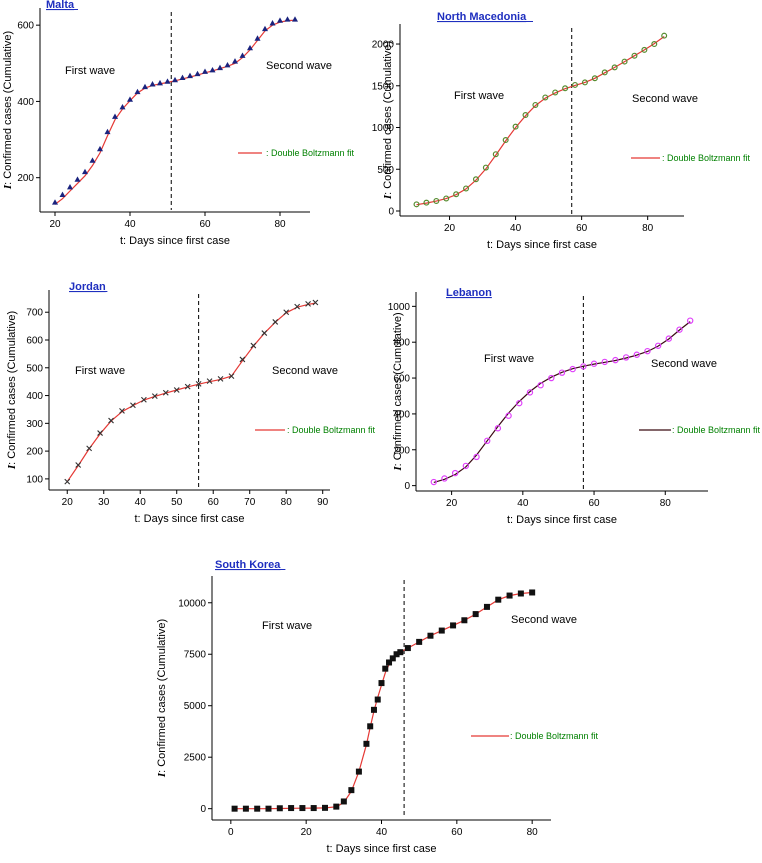  Describe the element at coordinates (104, 502) in the screenshot. I see `x-tick-label: 30` at that location.